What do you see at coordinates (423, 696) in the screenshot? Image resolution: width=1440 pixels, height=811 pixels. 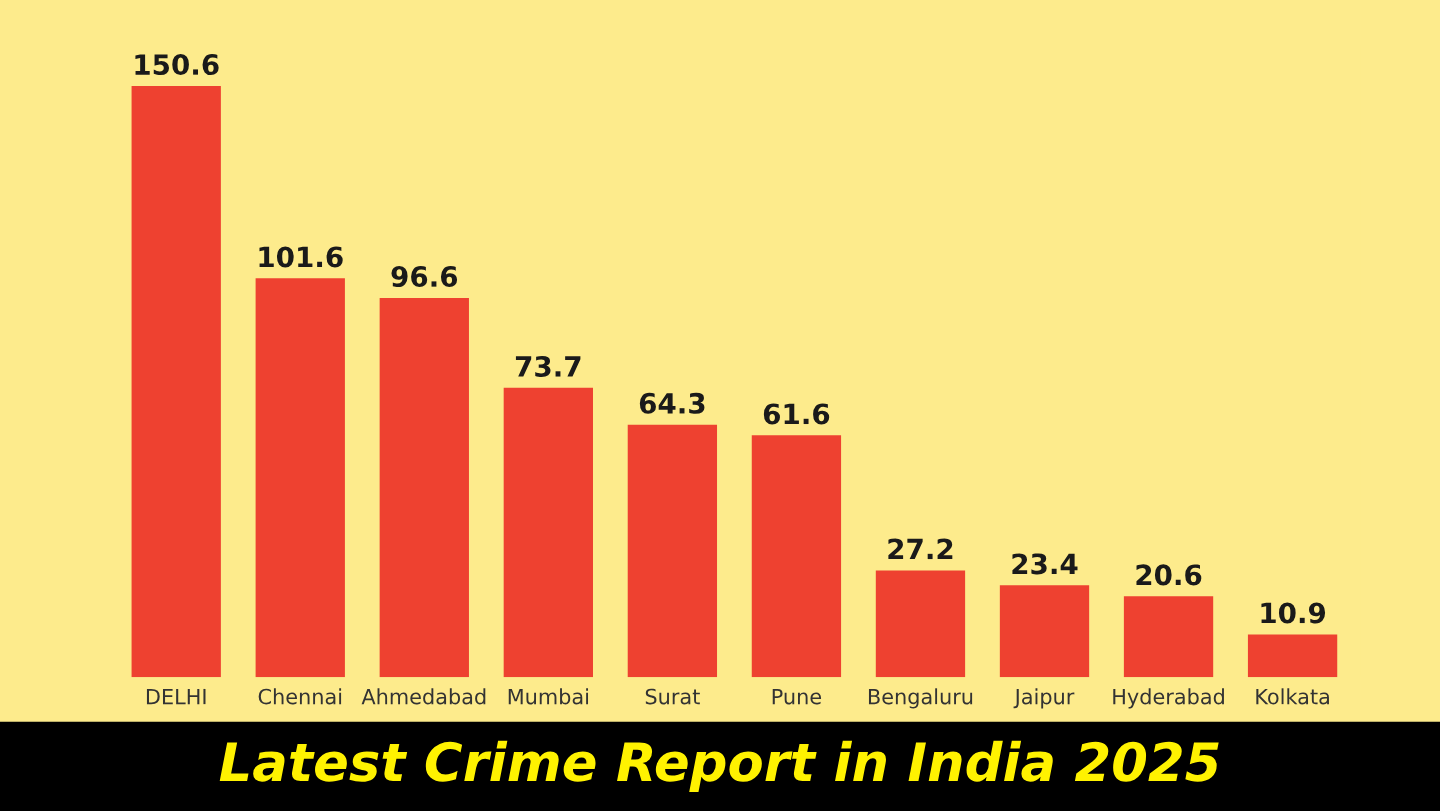 I see `x-tick-label: Ahmedabad` at bounding box center [423, 696].